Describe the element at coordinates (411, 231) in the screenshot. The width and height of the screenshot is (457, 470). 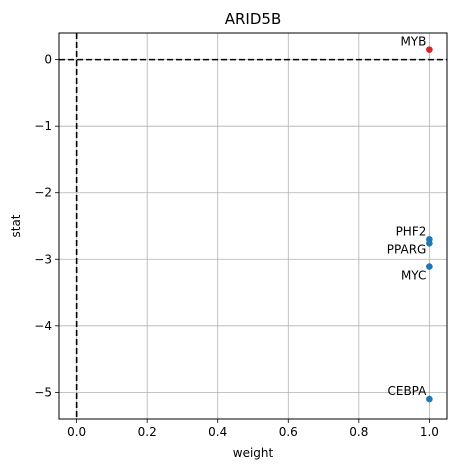
I see `point-label: PHF2` at that location.